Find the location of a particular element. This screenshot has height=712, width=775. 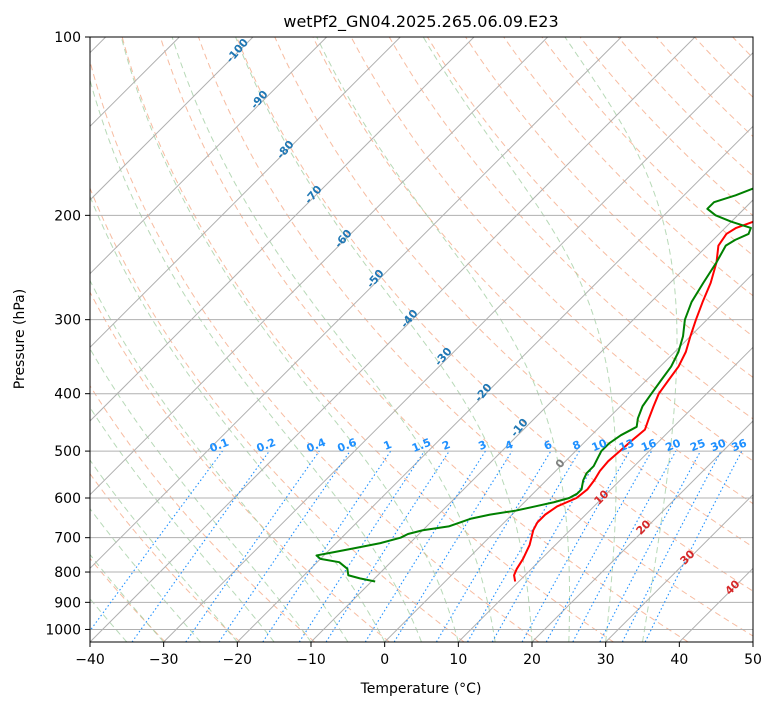

mixing-ratio-label: 10 is located at coordinates (599, 445).